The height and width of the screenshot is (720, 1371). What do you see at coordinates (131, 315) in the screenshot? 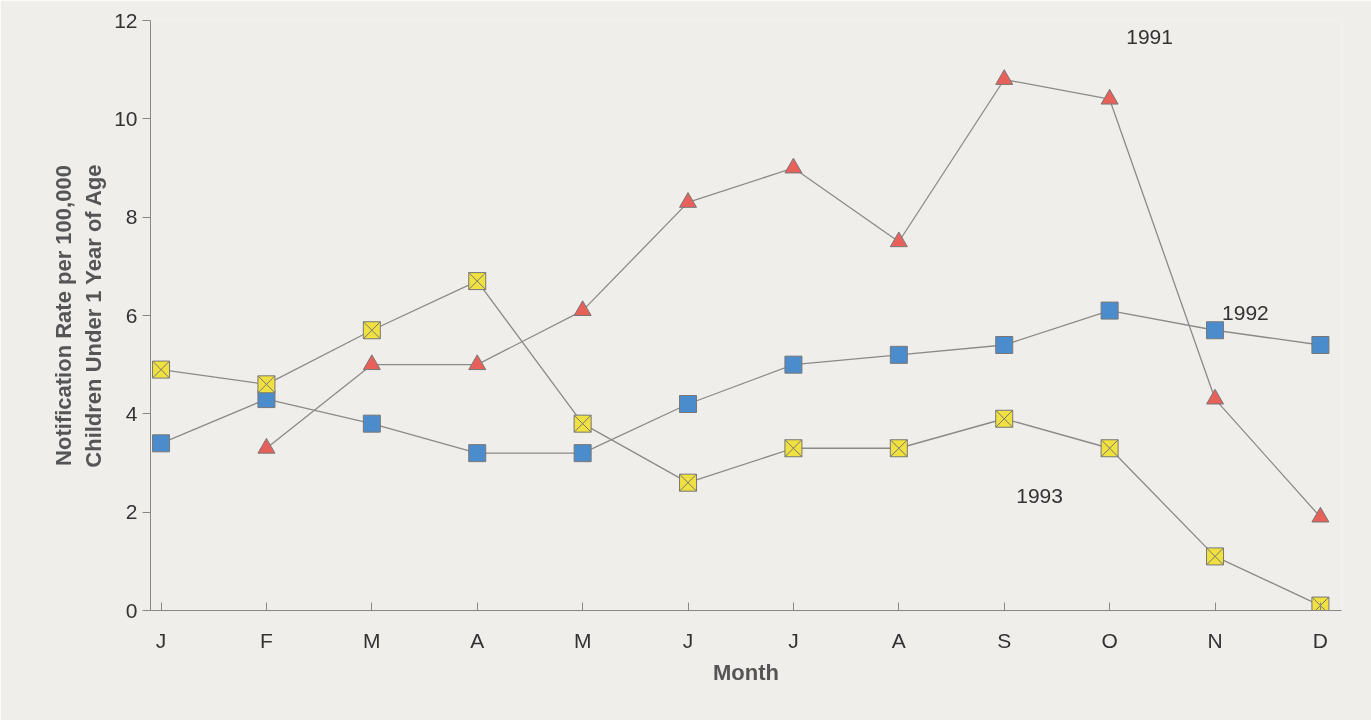
I see `y-tick-label: 6` at bounding box center [131, 315].